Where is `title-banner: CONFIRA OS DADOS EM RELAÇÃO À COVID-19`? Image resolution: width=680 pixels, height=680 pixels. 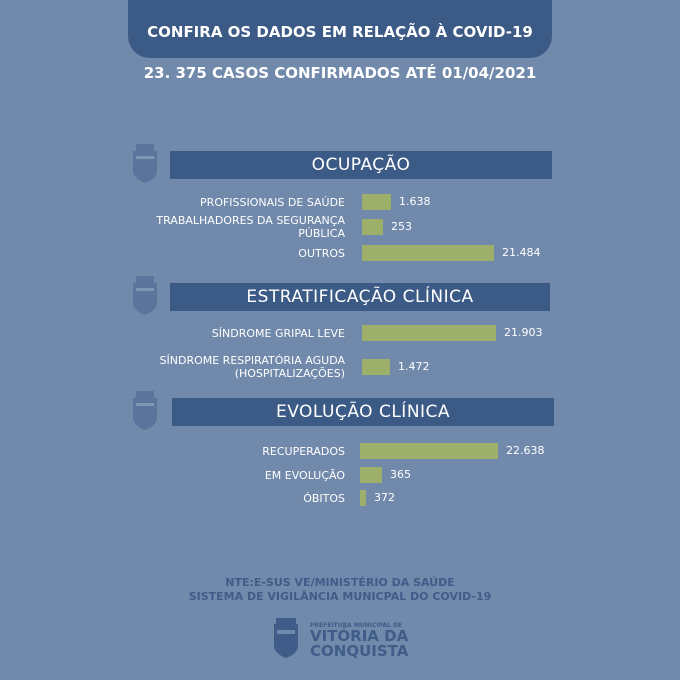 title-banner: CONFIRA OS DADOS EM RELAÇÃO À COVID-19 is located at coordinates (340, 29).